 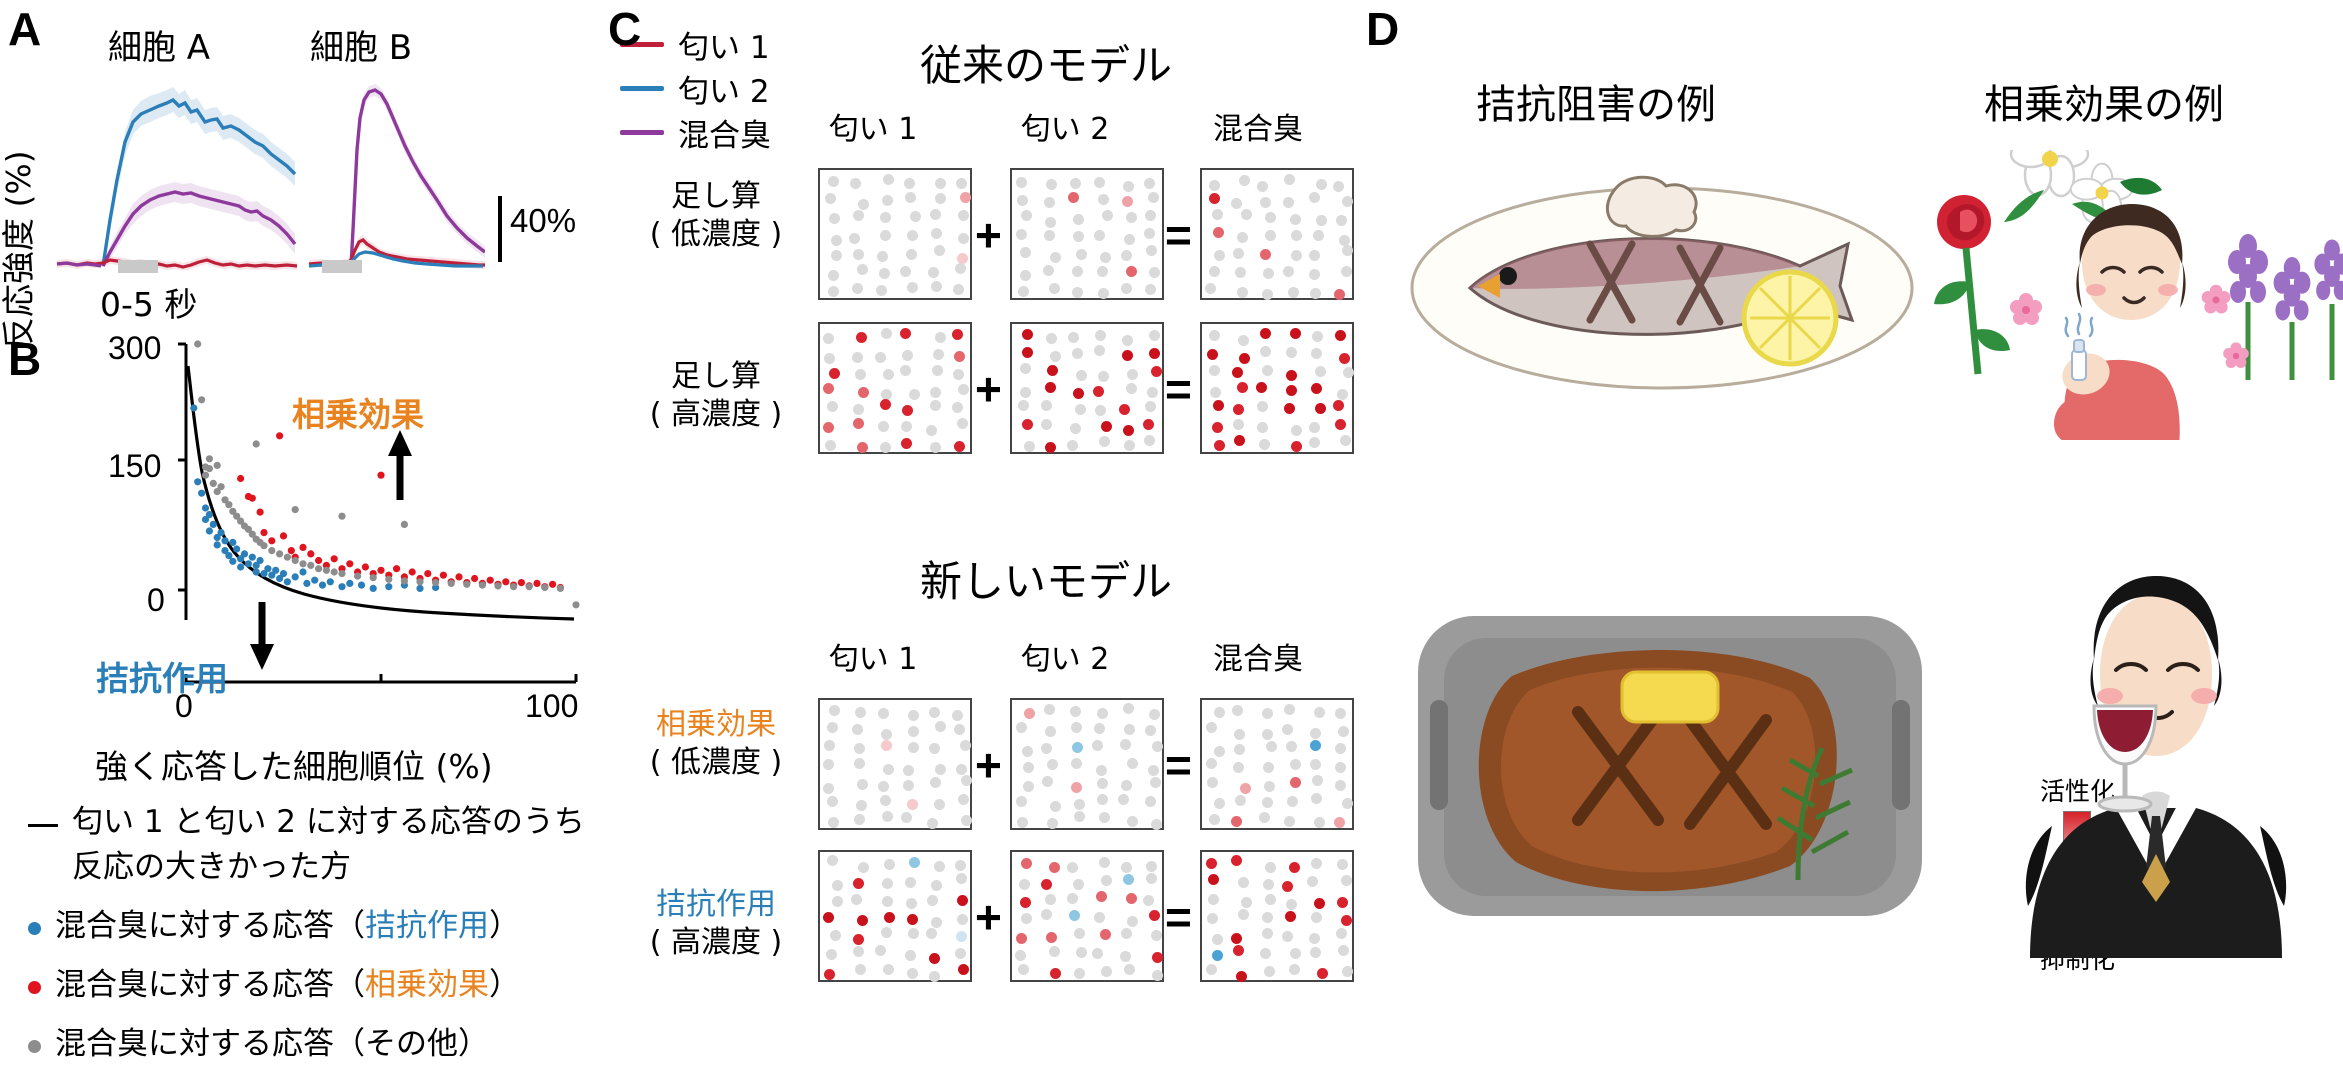 What do you see at coordinates (1670, 766) in the screenshot?
I see `steak-on-iron-plate-illustration` at bounding box center [1670, 766].